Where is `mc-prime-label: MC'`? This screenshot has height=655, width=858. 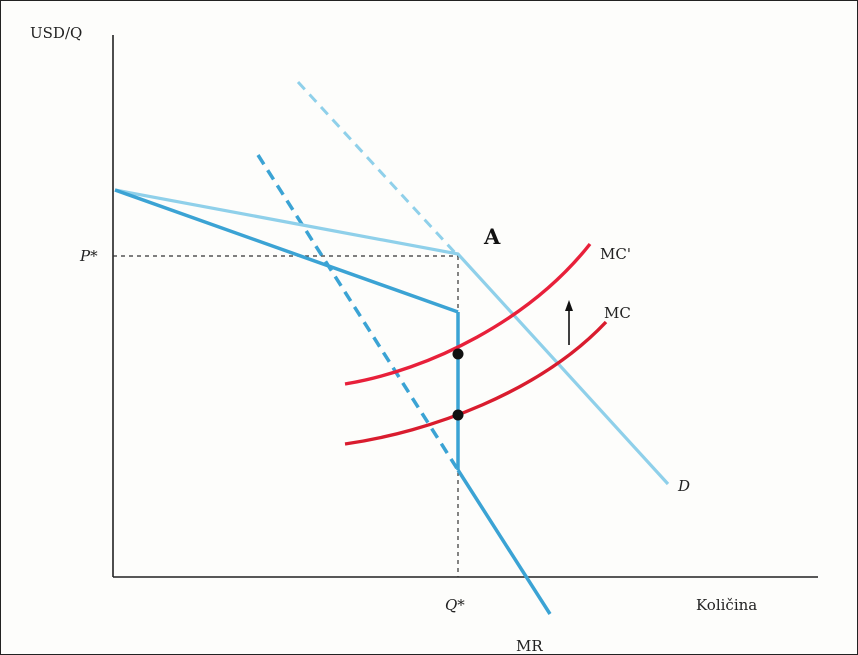 mc-prime-label: MC' is located at coordinates (615, 254).